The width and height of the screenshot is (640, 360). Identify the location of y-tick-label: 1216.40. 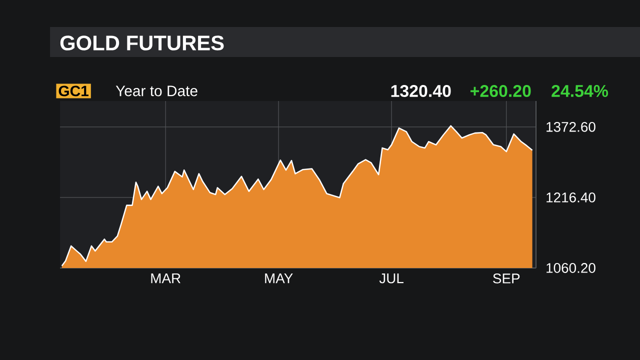
(571, 197).